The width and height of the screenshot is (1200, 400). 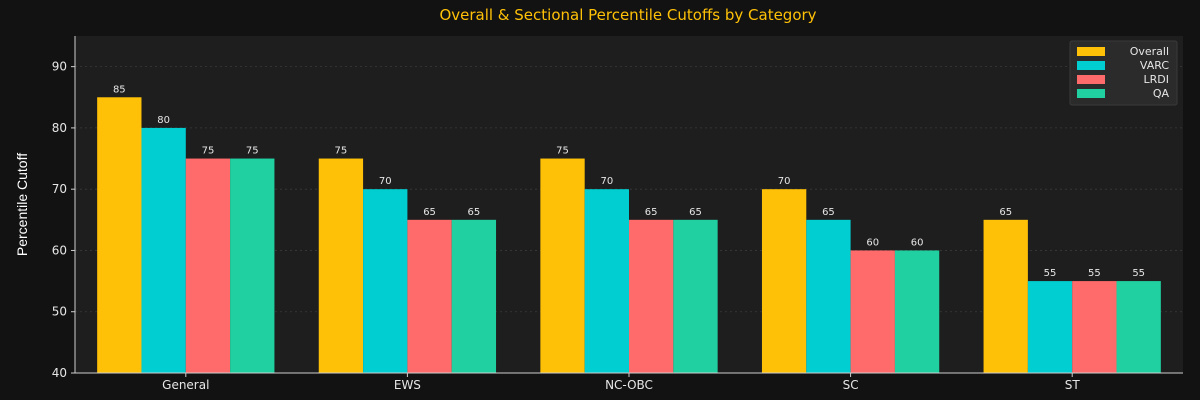 What do you see at coordinates (119, 89) in the screenshot?
I see `data-label: 85` at bounding box center [119, 89].